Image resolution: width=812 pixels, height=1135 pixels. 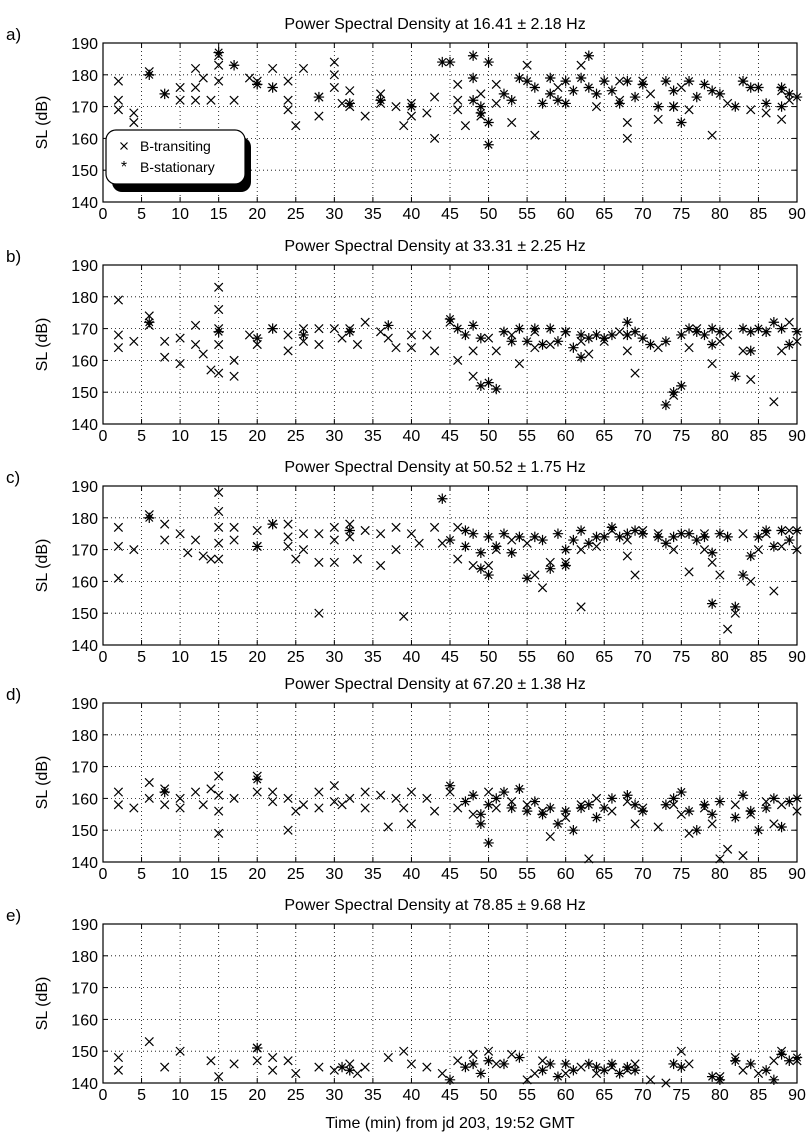 I want to click on y-tick-label: 150, so click(x=84, y=1052).